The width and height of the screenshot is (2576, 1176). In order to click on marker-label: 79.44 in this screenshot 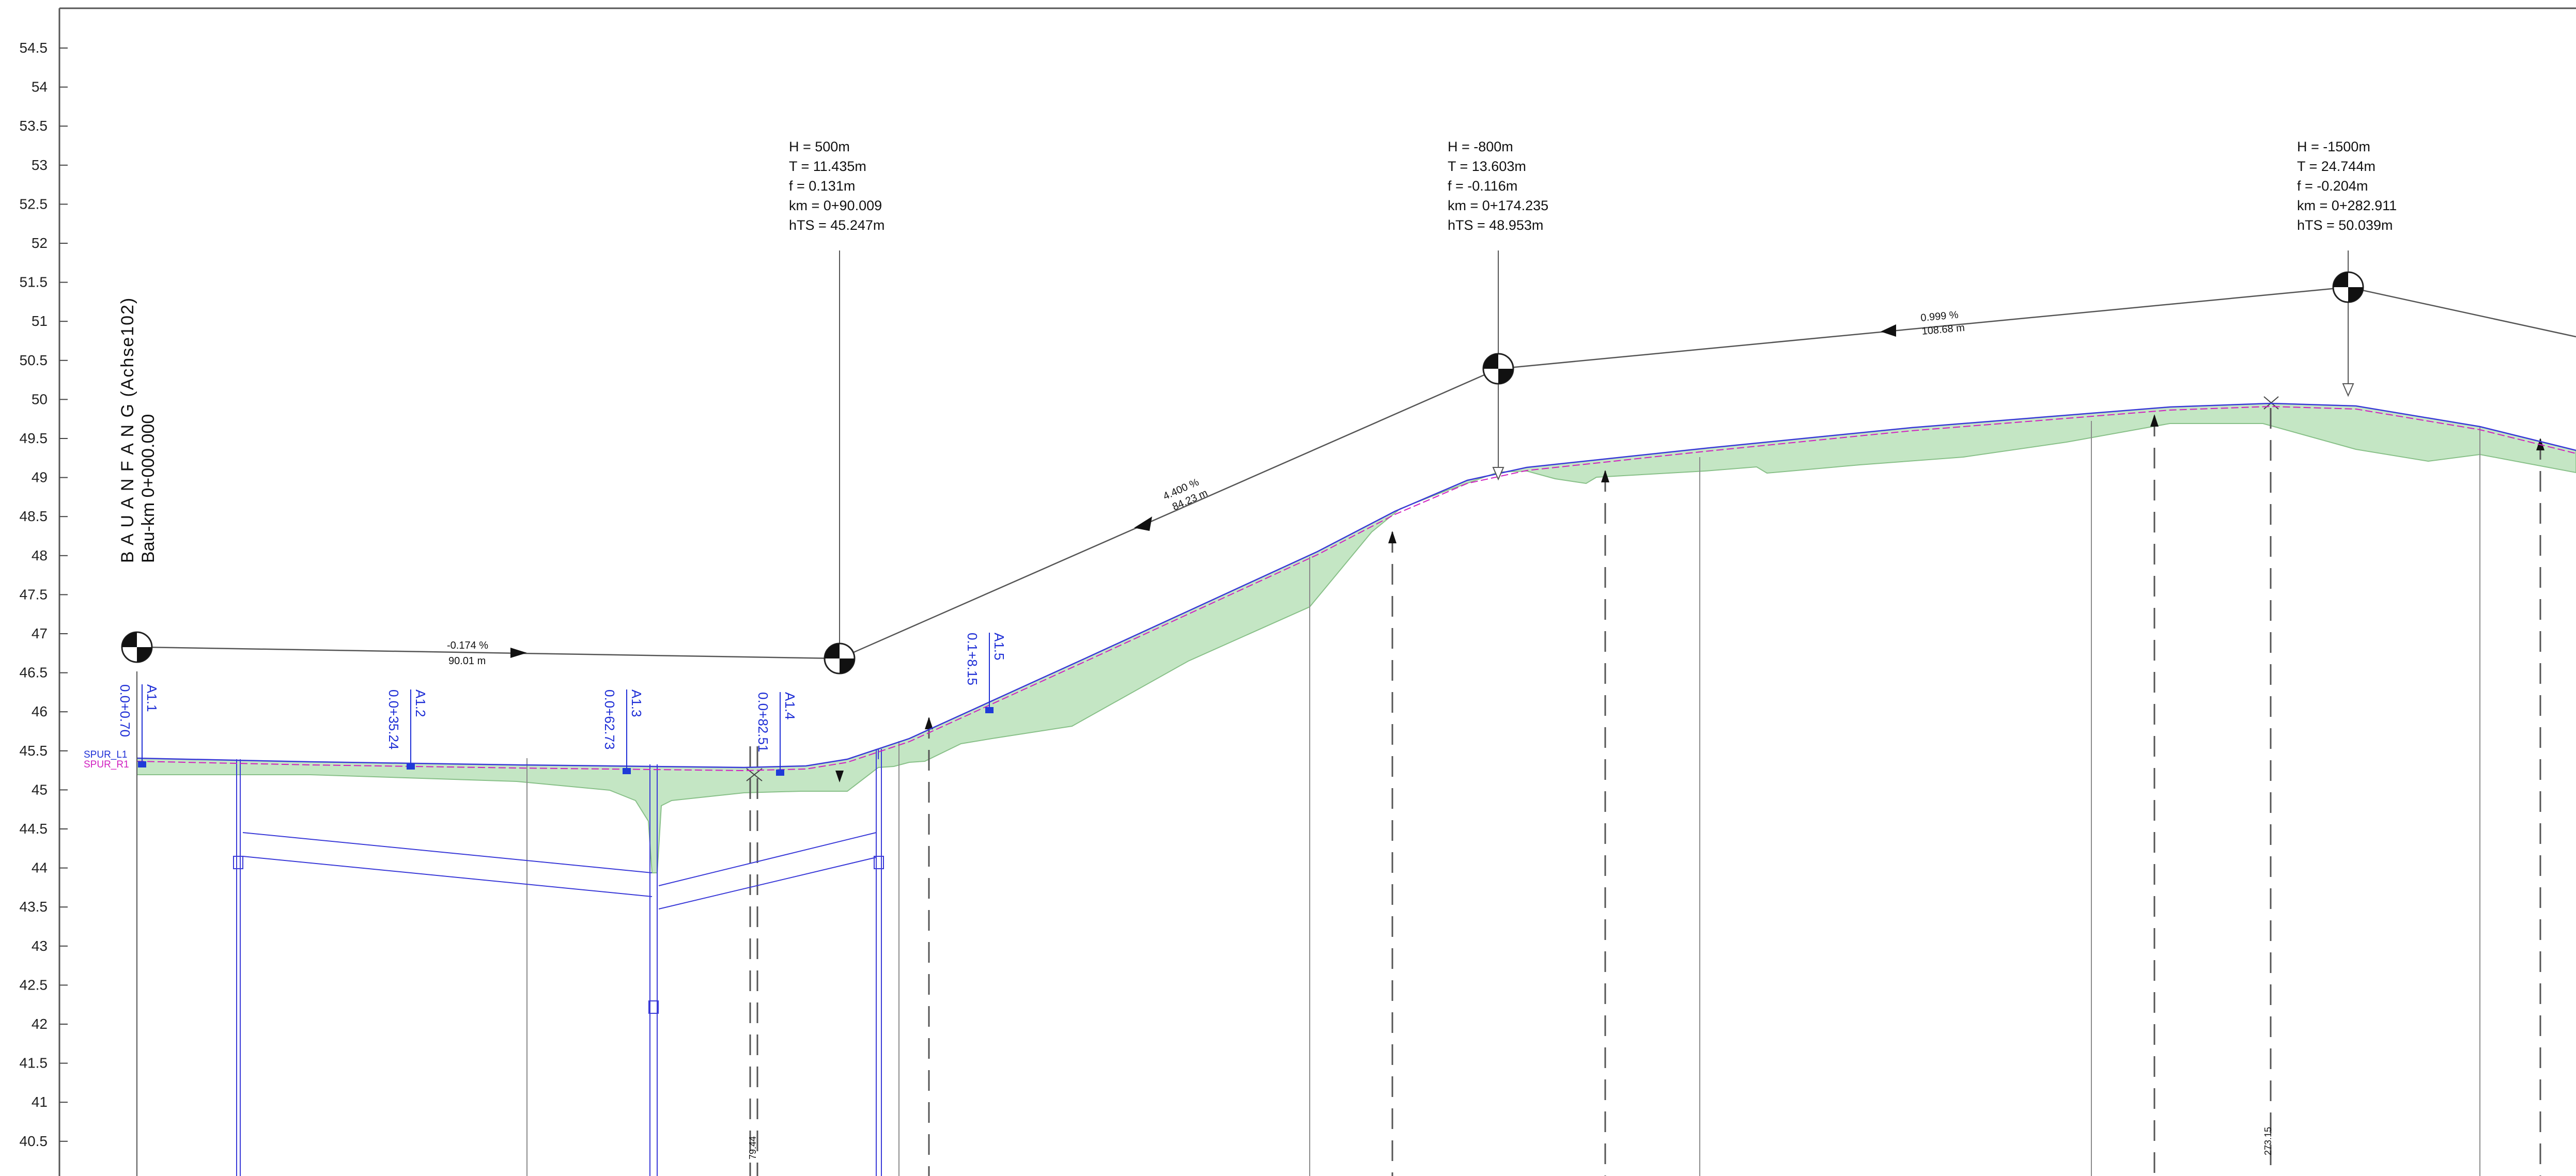, I will do `click(753, 1148)`.